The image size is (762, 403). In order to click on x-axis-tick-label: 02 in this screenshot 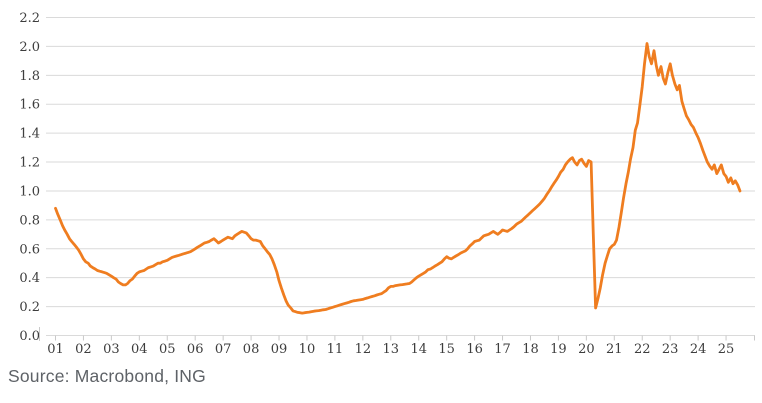, I will do `click(83, 349)`.